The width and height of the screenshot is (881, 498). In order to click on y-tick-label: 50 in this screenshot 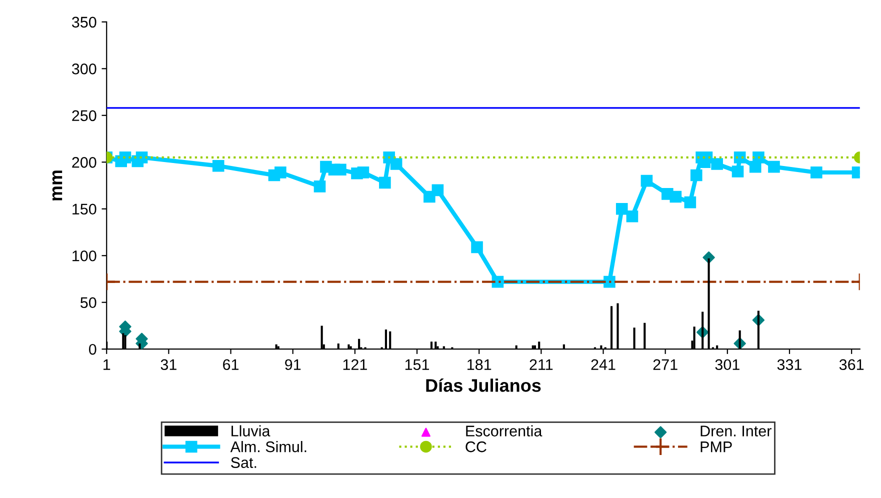, I will do `click(88, 302)`.